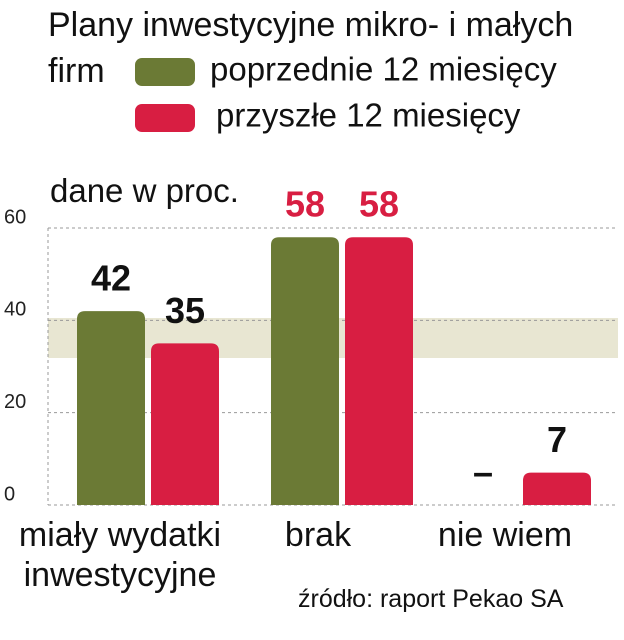 The width and height of the screenshot is (624, 640). What do you see at coordinates (120, 555) in the screenshot?
I see `x-tick-label: miały wydatki inwestycyjne` at bounding box center [120, 555].